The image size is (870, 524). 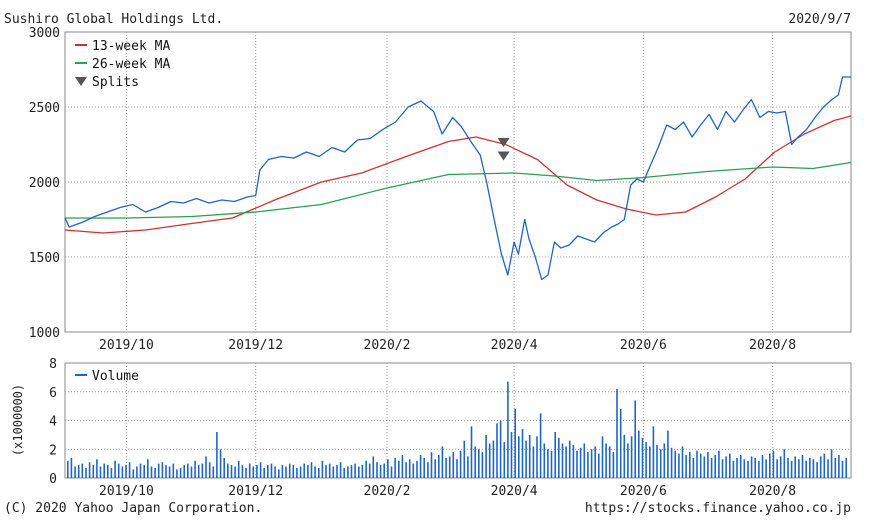 I want to click on volume-x-tick-label: 2020/2, so click(x=387, y=491).